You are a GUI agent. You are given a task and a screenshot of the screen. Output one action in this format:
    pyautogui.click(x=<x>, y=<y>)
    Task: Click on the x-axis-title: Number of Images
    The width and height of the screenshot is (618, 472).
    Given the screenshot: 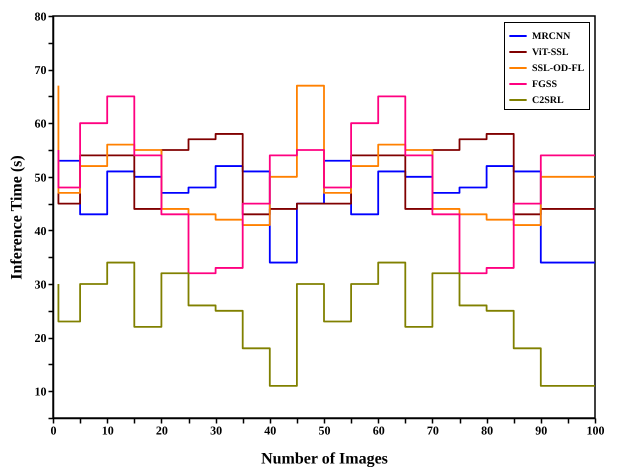 What is the action you would take?
    pyautogui.click(x=324, y=459)
    